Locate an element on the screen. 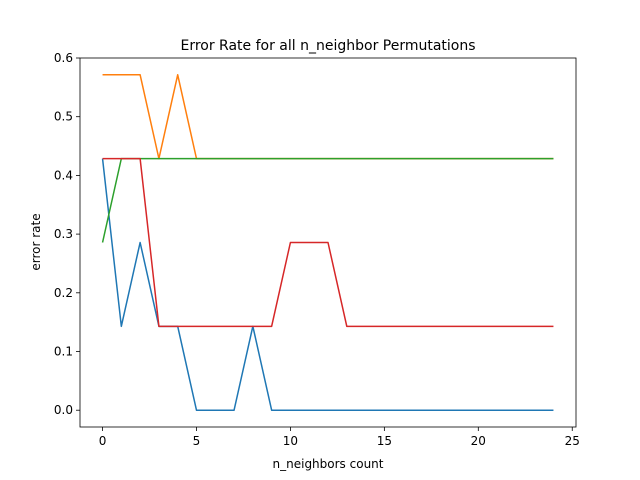  x-tick-label: 10 is located at coordinates (290, 441).